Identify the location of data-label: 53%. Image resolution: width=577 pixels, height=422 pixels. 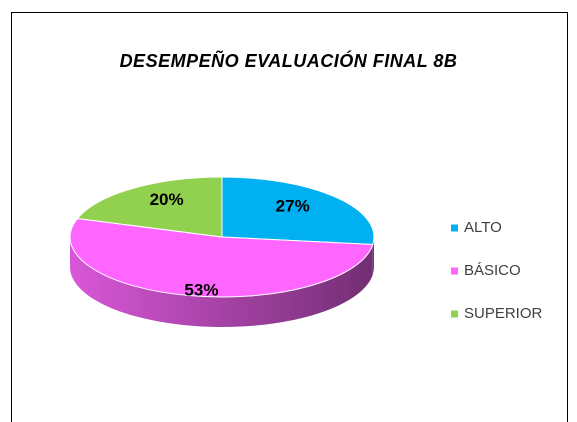
(201, 289).